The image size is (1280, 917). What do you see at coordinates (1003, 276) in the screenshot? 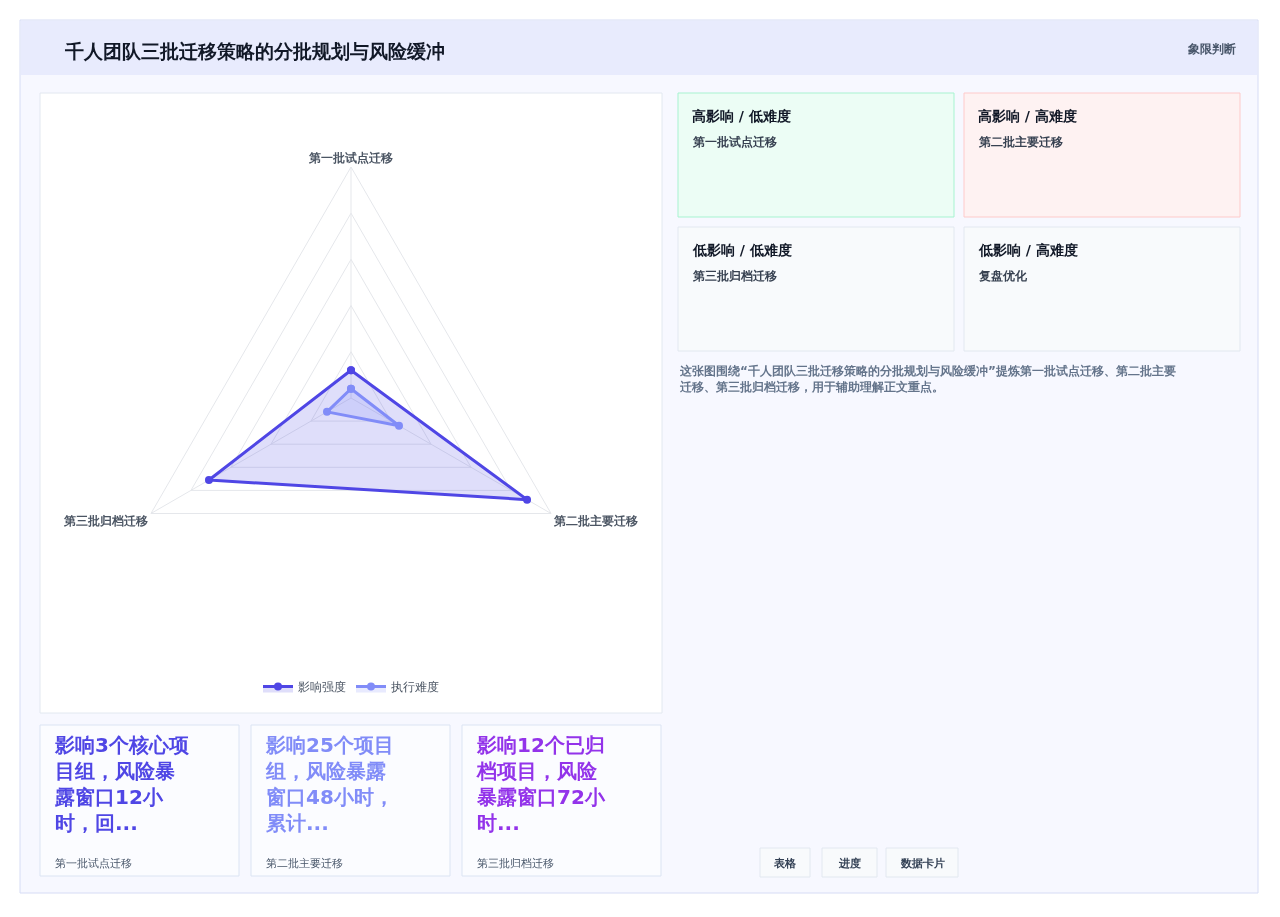
I see `text: 复盘优化` at bounding box center [1003, 276].